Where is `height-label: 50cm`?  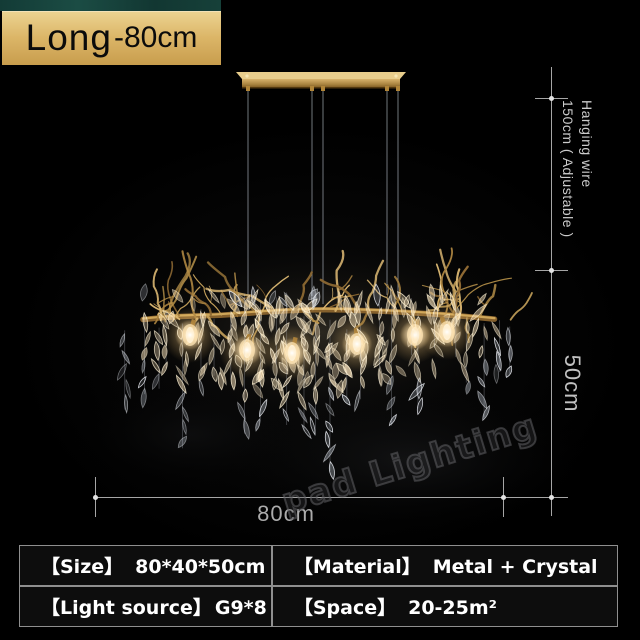 height-label: 50cm is located at coordinates (572, 383).